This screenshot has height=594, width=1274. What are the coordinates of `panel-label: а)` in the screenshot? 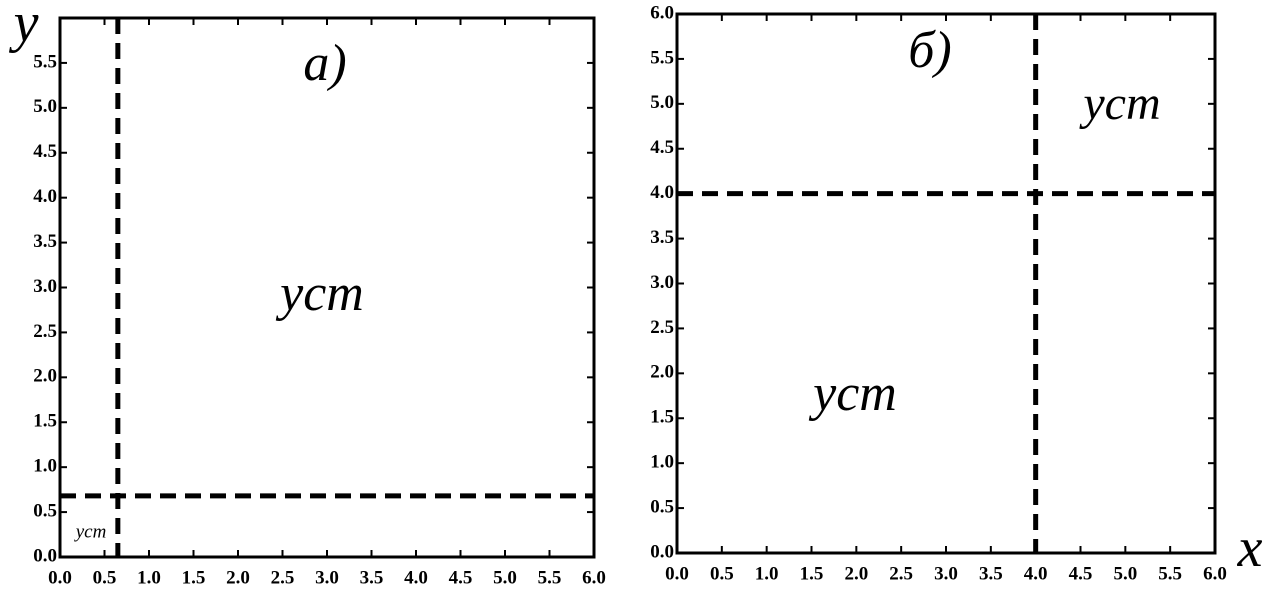 It's located at (324, 63).